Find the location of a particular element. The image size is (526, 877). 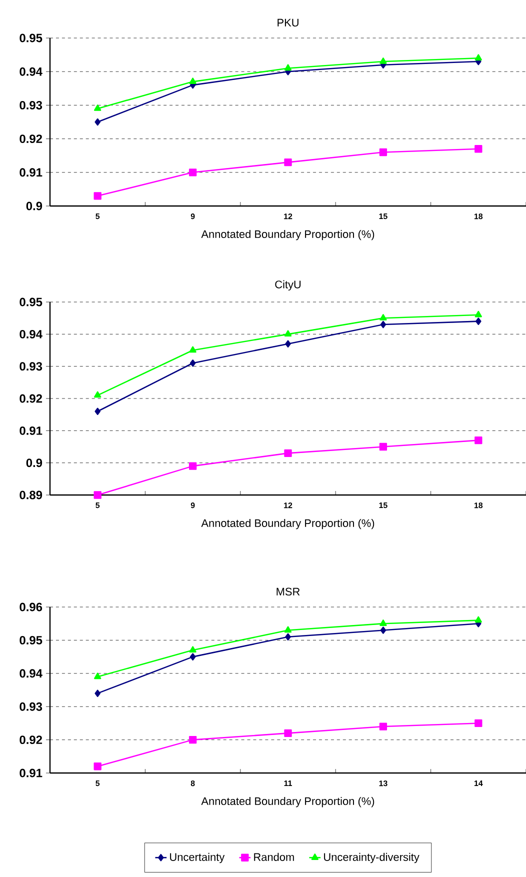

chart-title: CityU is located at coordinates (288, 285).